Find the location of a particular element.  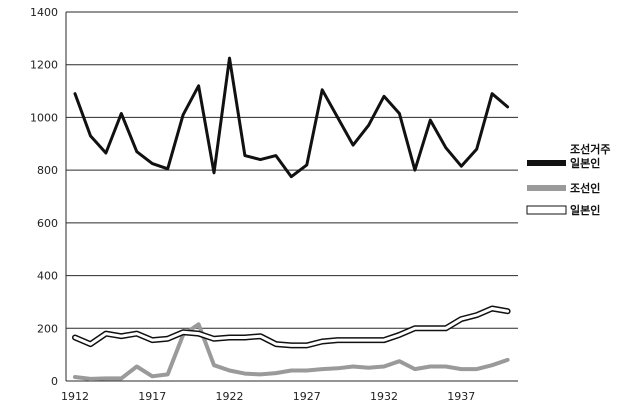

x-tick-label-1917: 1917 is located at coordinates (152, 396).